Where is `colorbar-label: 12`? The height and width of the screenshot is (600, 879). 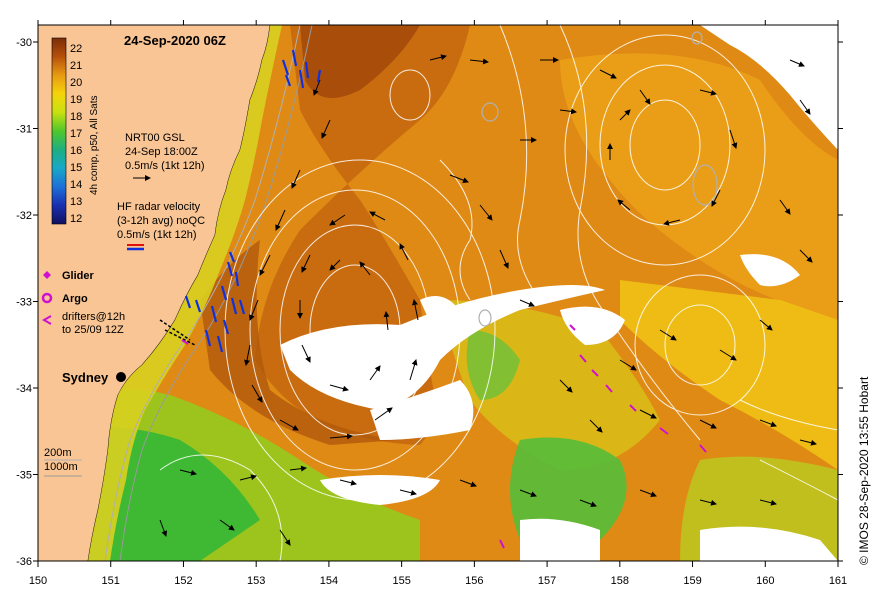 colorbar-label: 12 is located at coordinates (76, 219).